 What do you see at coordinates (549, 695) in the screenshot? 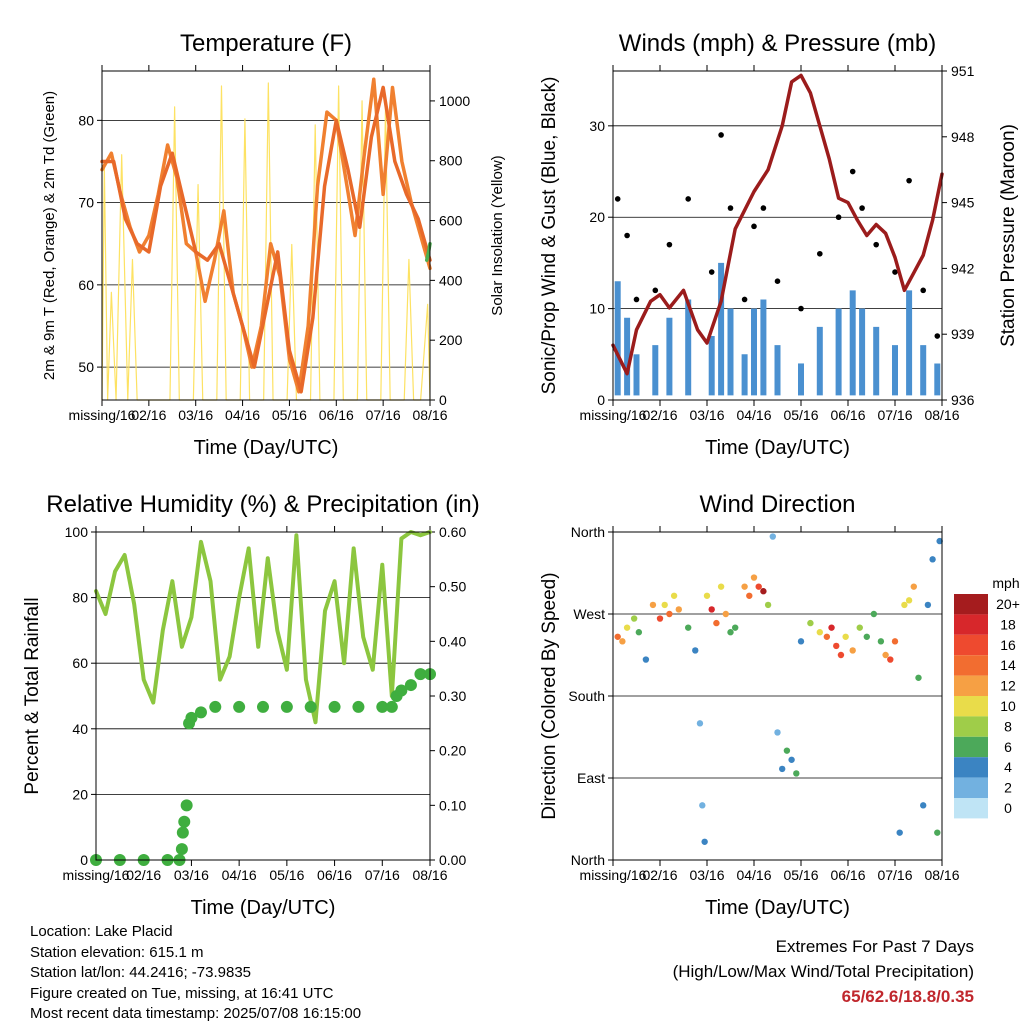
I see `ylabel-3: Direction (Colored By Speed)` at bounding box center [549, 695].